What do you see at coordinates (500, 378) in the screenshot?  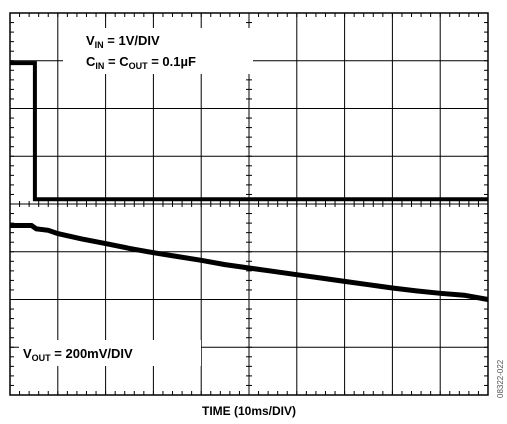 I see `figure-code: 08322-022` at bounding box center [500, 378].